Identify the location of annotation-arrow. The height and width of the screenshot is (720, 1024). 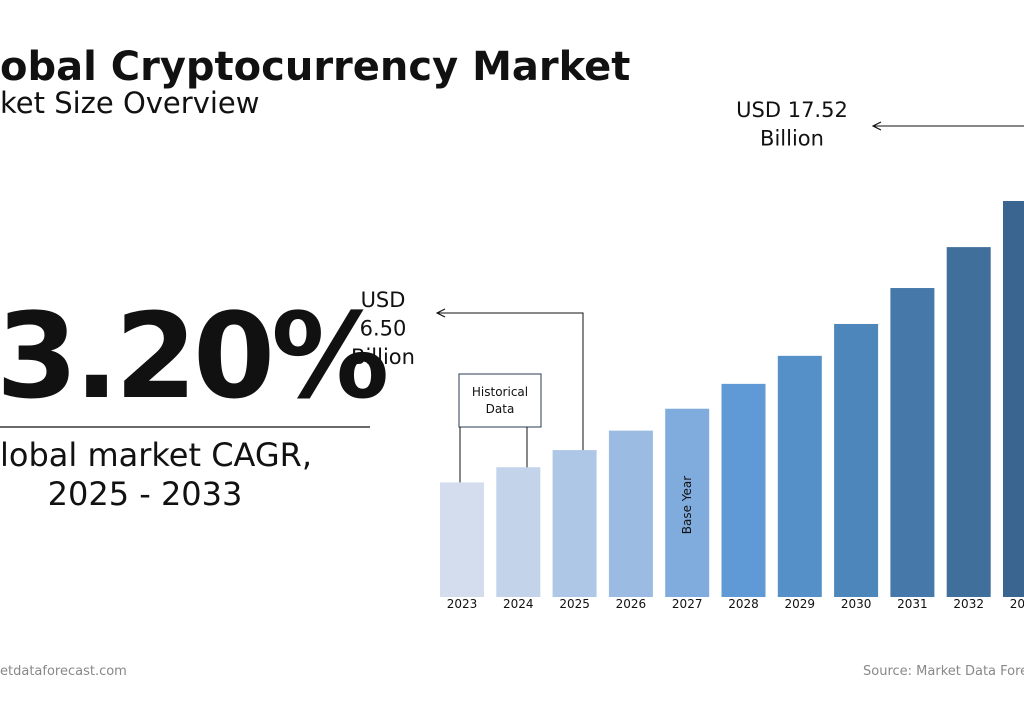
(510, 386).